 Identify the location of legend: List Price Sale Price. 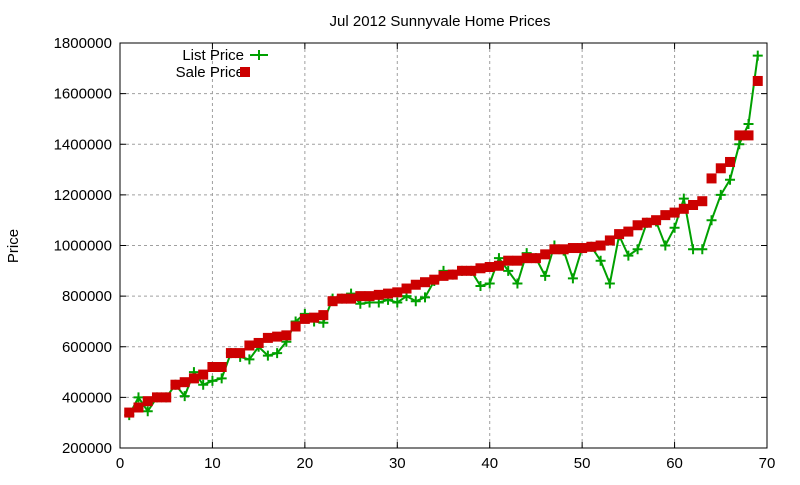
(222, 64).